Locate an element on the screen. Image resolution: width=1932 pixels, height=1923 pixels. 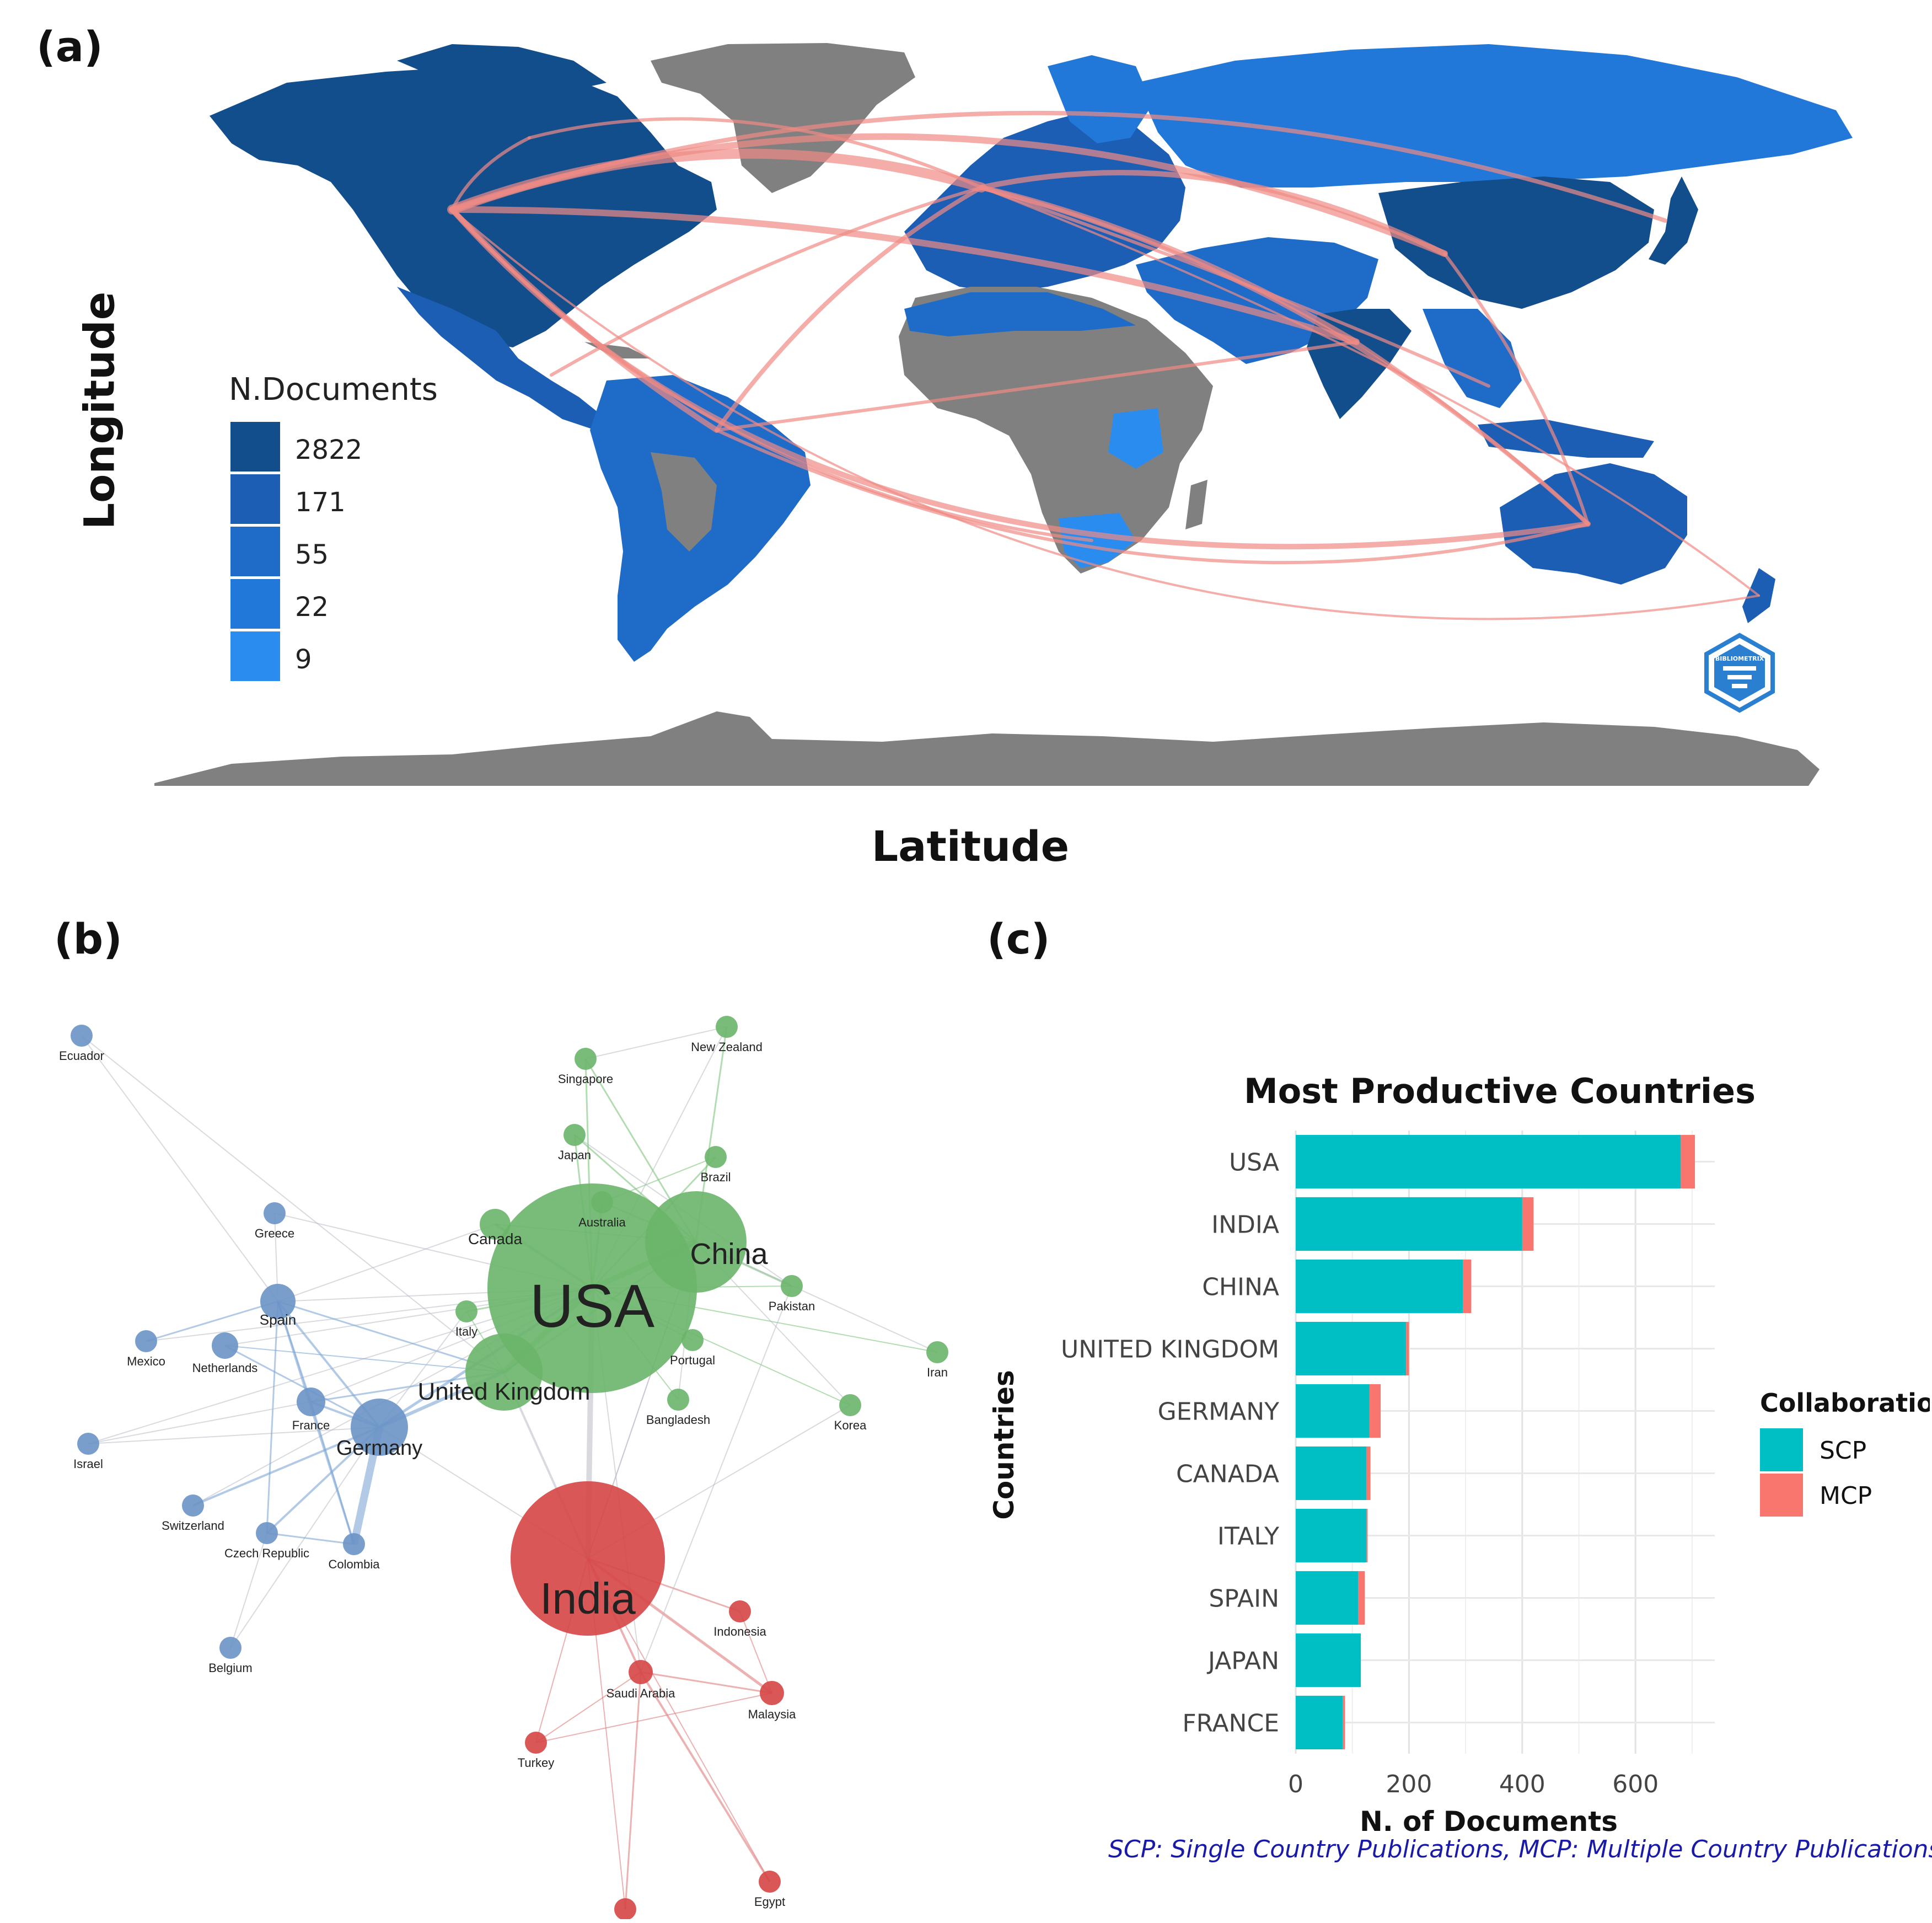
x-tick-400: 400 is located at coordinates (1522, 1784).